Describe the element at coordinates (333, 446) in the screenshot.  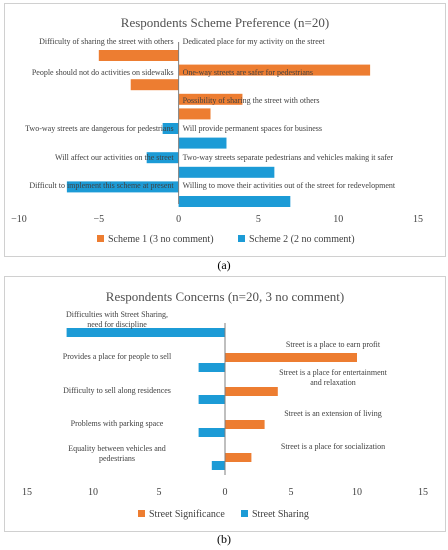
I see `category-label: Street is a place for socialization` at that location.